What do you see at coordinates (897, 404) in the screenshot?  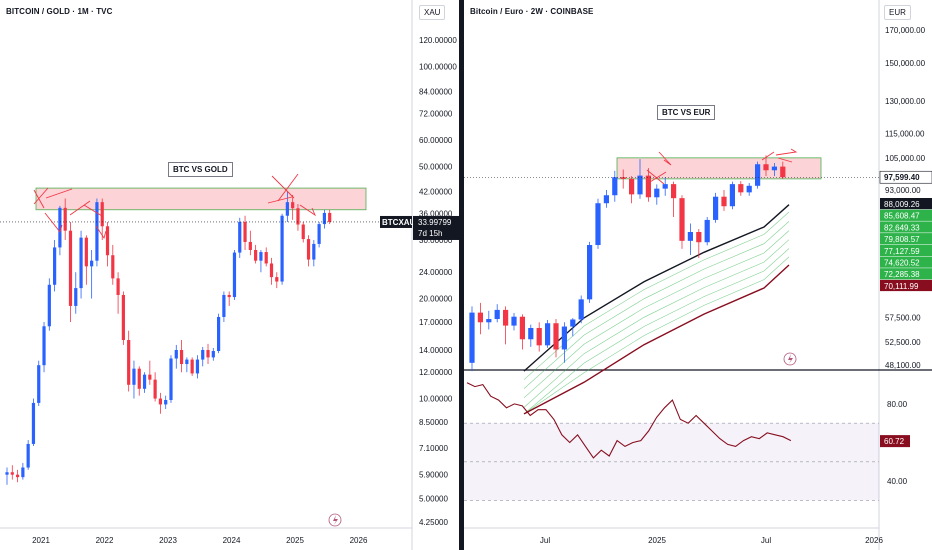 I see `rsi-tick: 80.00` at bounding box center [897, 404].